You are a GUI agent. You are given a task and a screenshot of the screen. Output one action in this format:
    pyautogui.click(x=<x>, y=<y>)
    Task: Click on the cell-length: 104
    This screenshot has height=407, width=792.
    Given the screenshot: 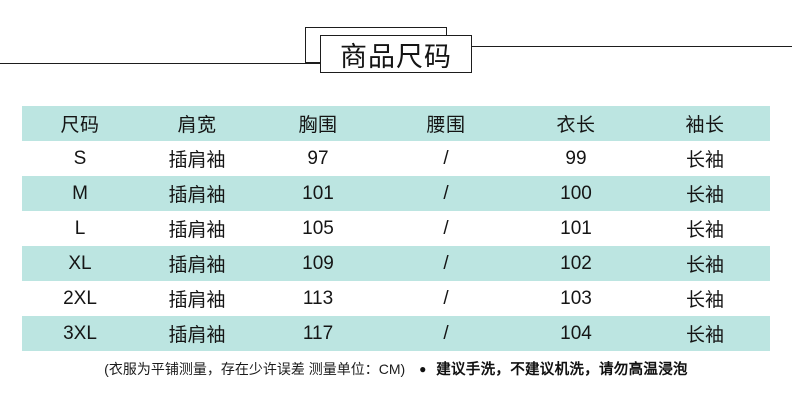 What is the action you would take?
    pyautogui.click(x=576, y=333)
    